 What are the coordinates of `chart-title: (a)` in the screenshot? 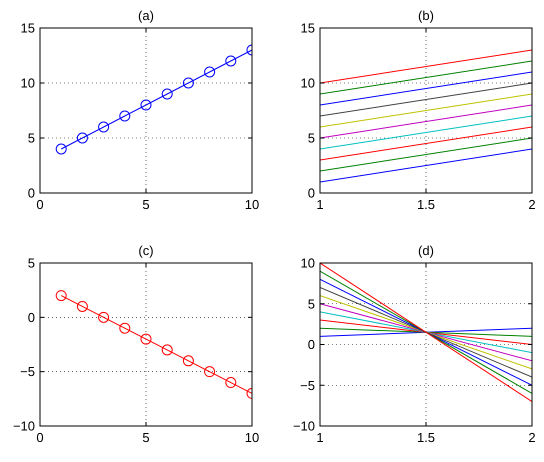 It's located at (146, 15).